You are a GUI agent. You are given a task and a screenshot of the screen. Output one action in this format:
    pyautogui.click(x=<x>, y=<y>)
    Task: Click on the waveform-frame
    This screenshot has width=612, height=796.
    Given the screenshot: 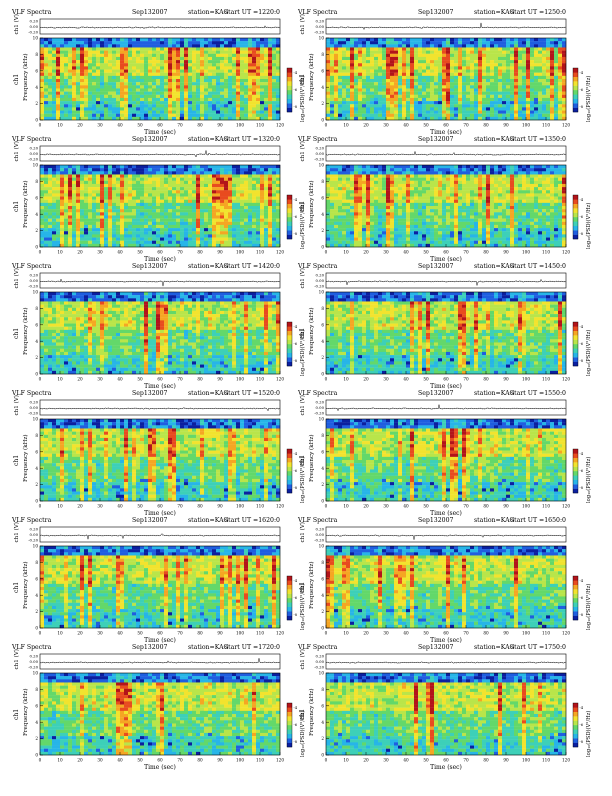 What is the action you would take?
    pyautogui.click(x=160, y=280)
    